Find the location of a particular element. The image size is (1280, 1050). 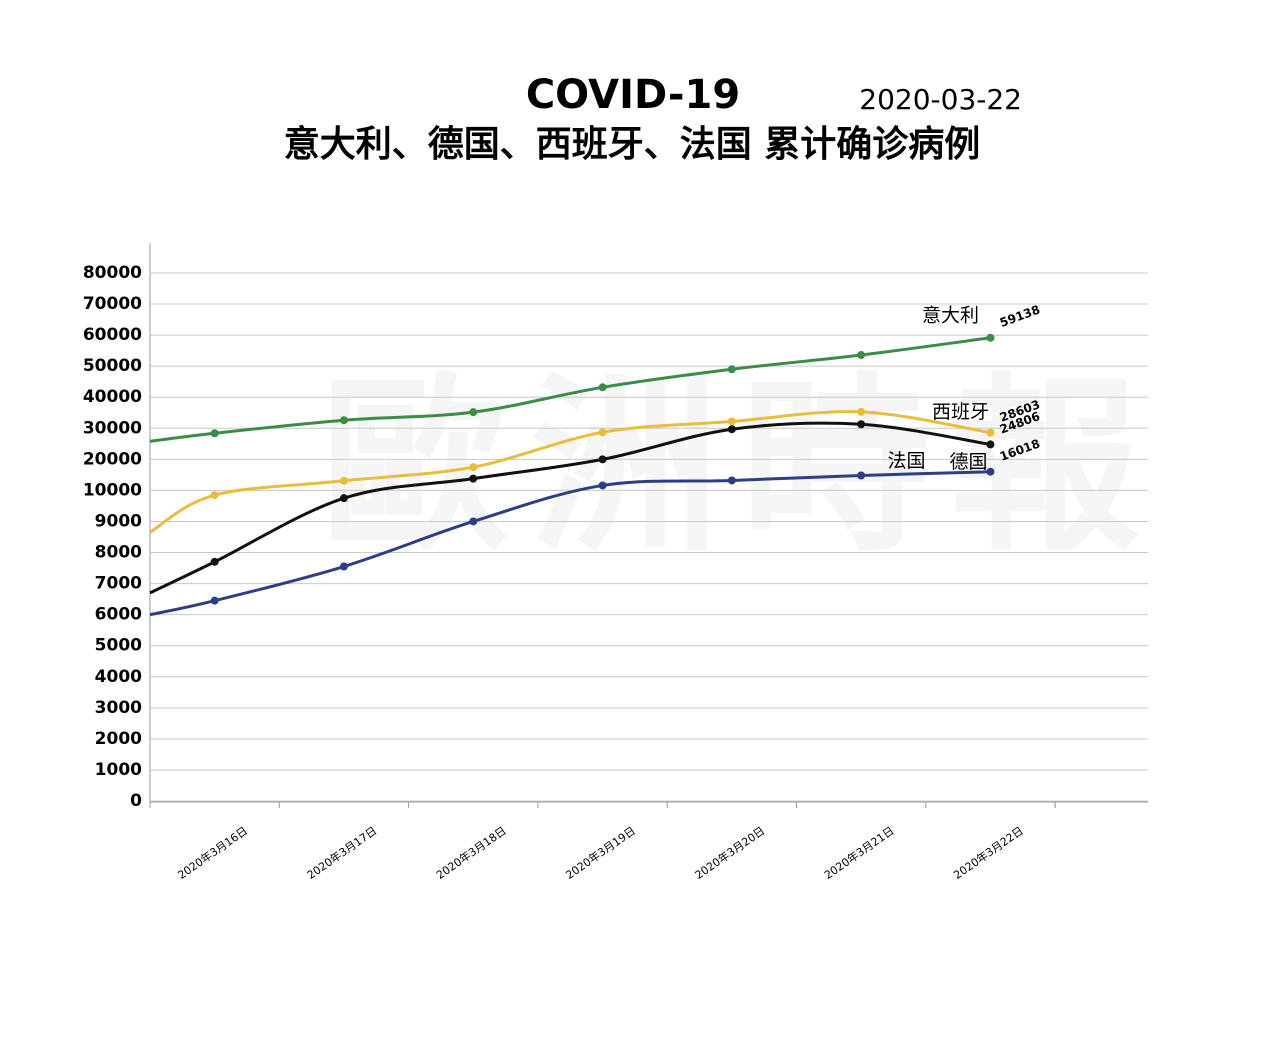

watermark: 歐洲時報 is located at coordinates (740, 466).